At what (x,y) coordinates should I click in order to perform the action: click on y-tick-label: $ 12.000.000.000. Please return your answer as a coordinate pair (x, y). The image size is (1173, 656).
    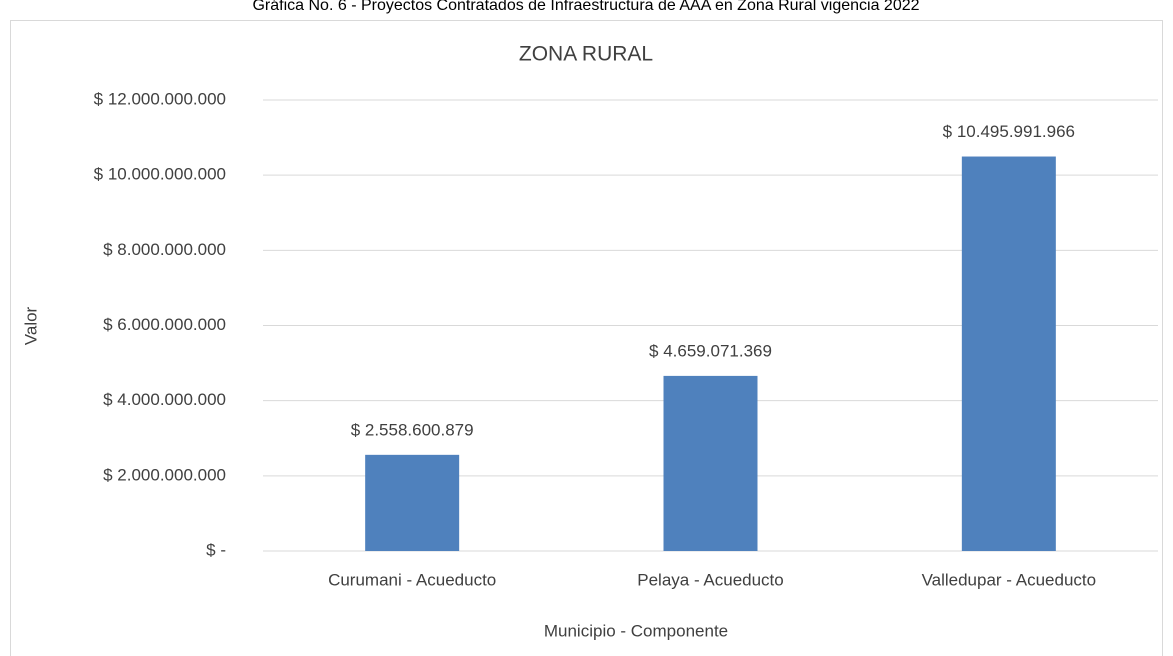
    Looking at the image, I should click on (160, 98).